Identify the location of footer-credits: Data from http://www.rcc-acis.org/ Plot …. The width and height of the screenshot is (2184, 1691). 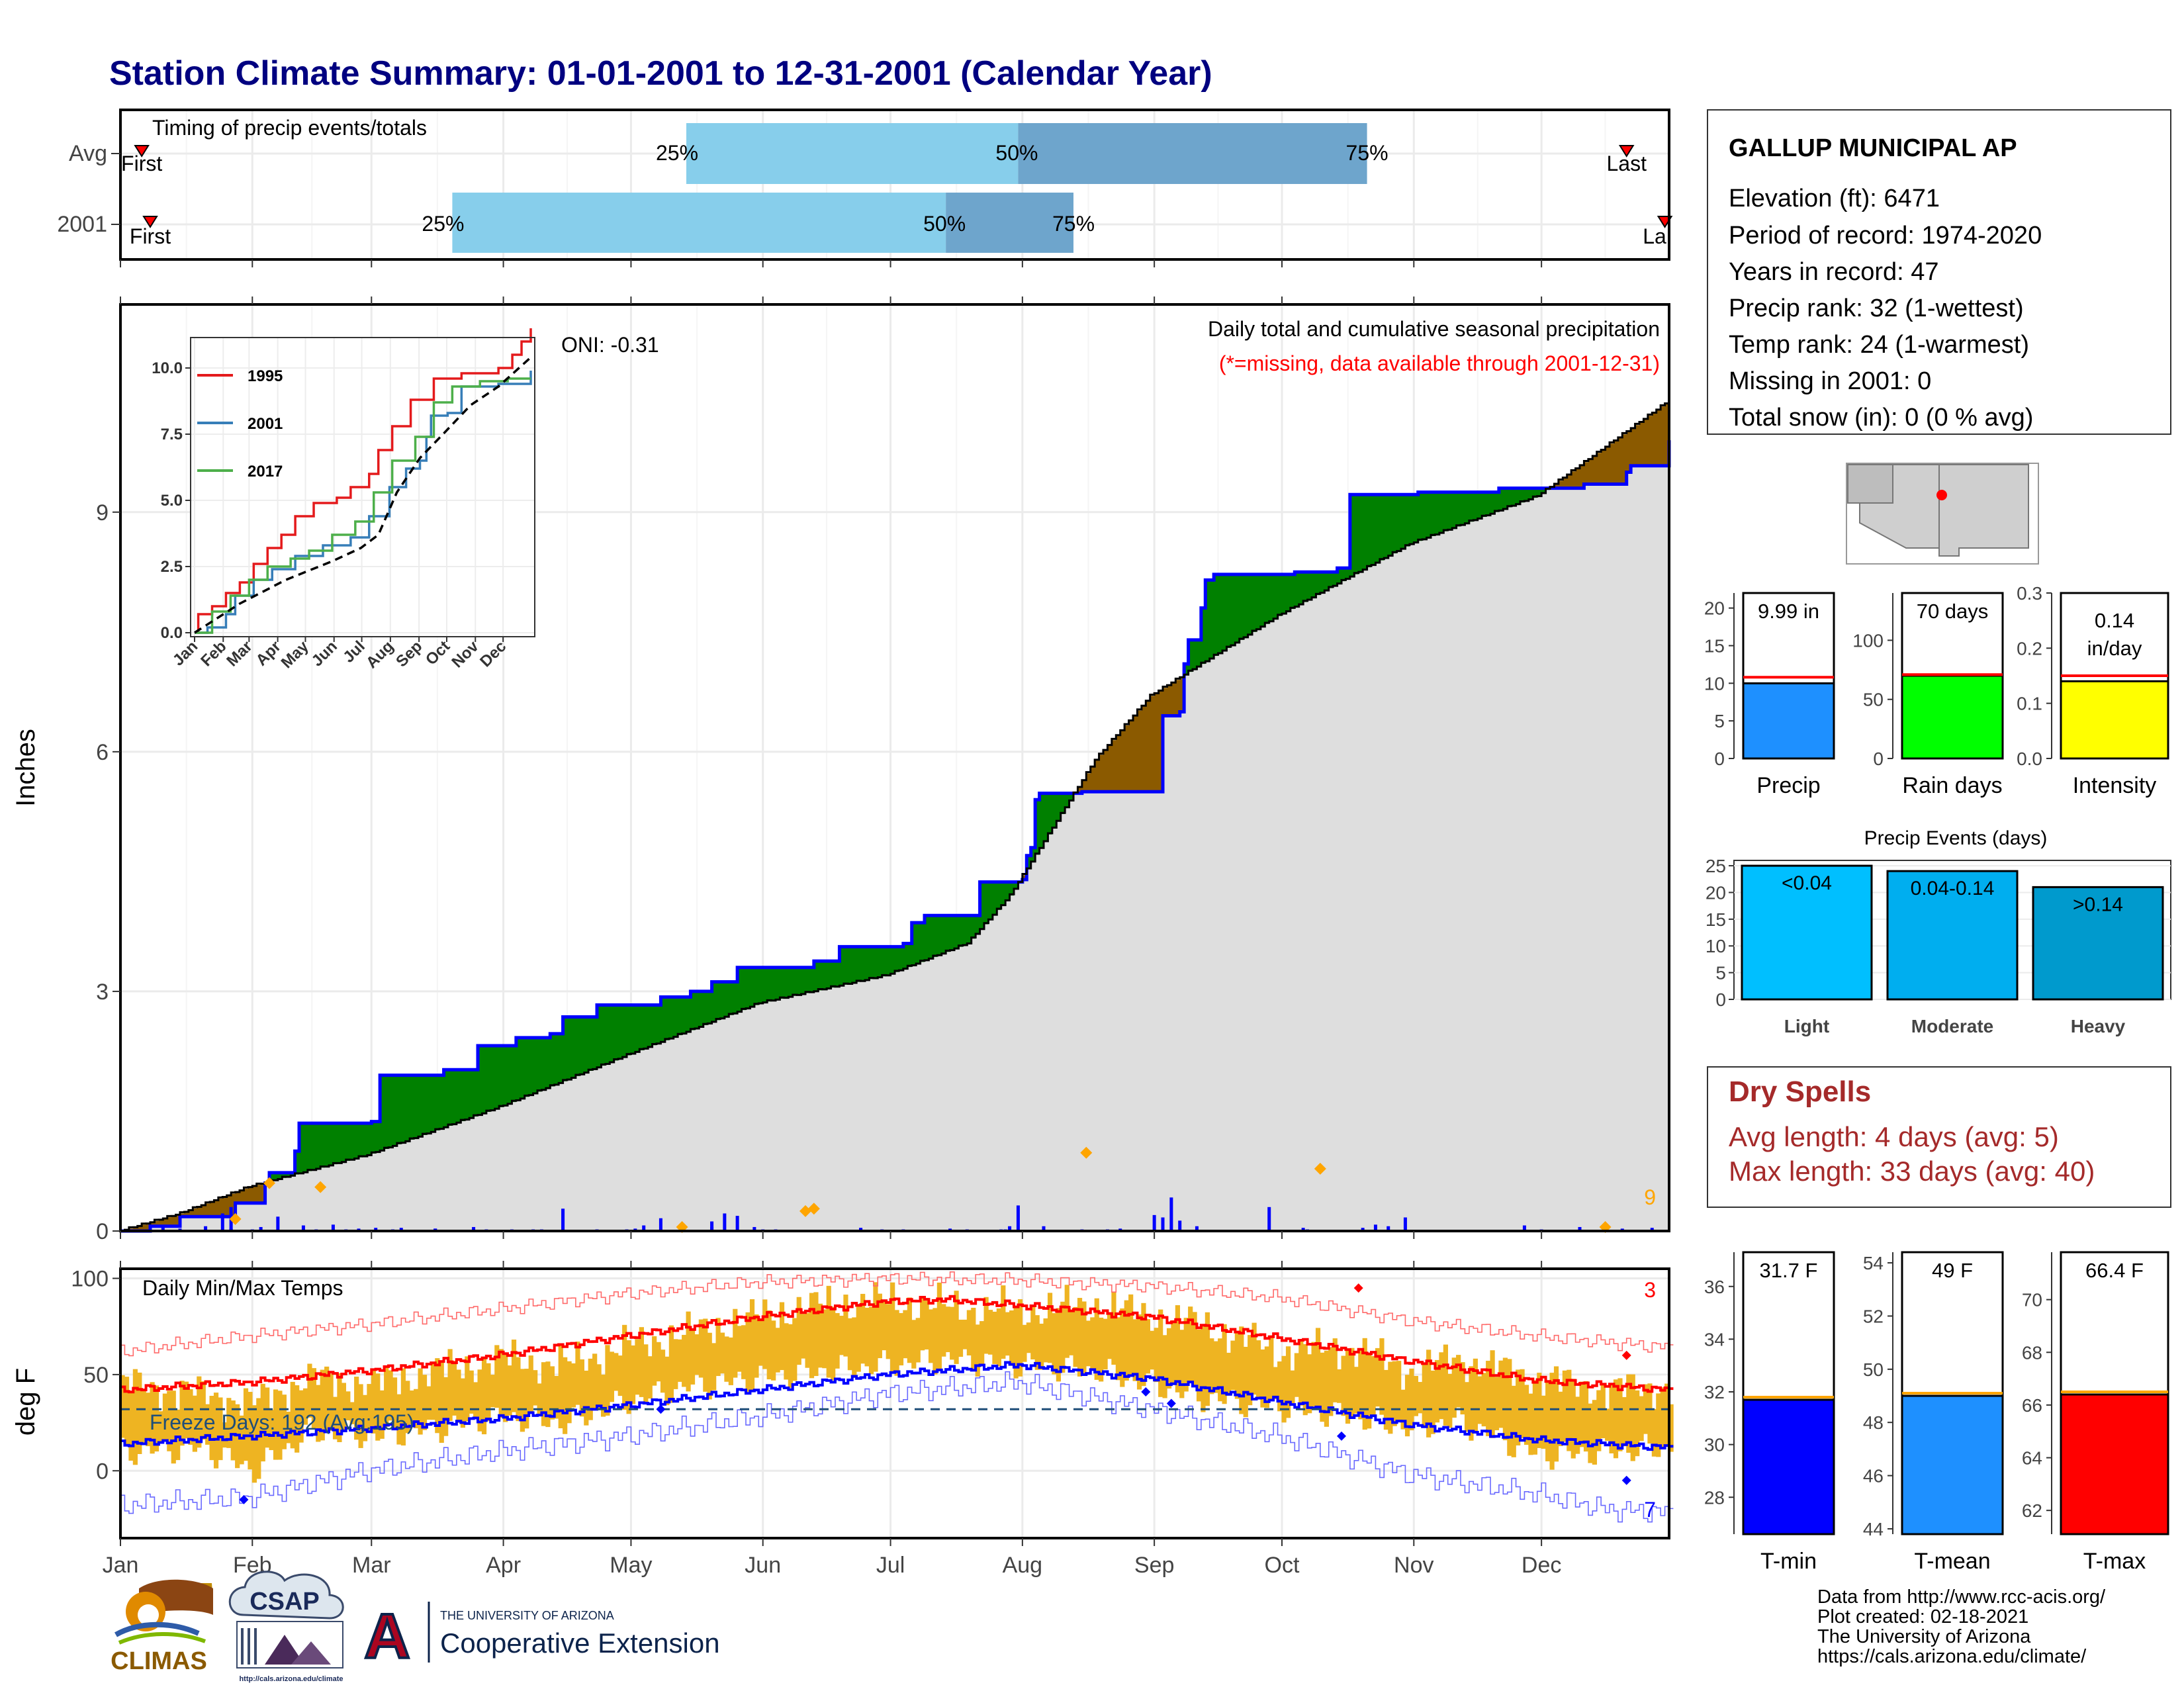
(1962, 1627).